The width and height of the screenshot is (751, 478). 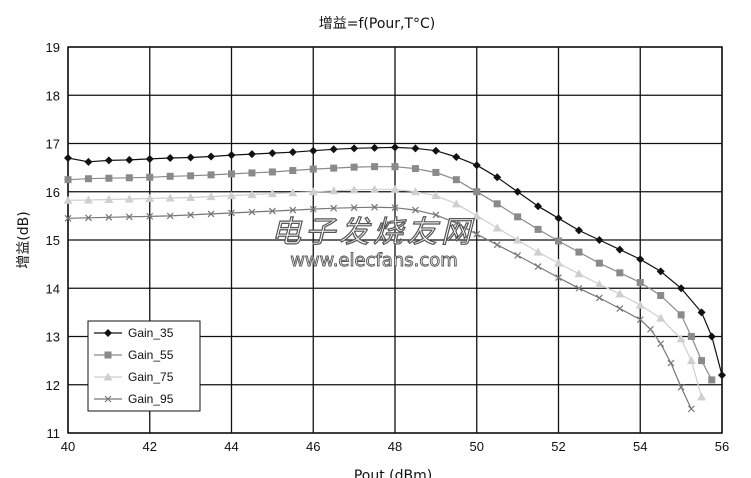 I want to click on x-tick-label: 50, so click(x=477, y=446).